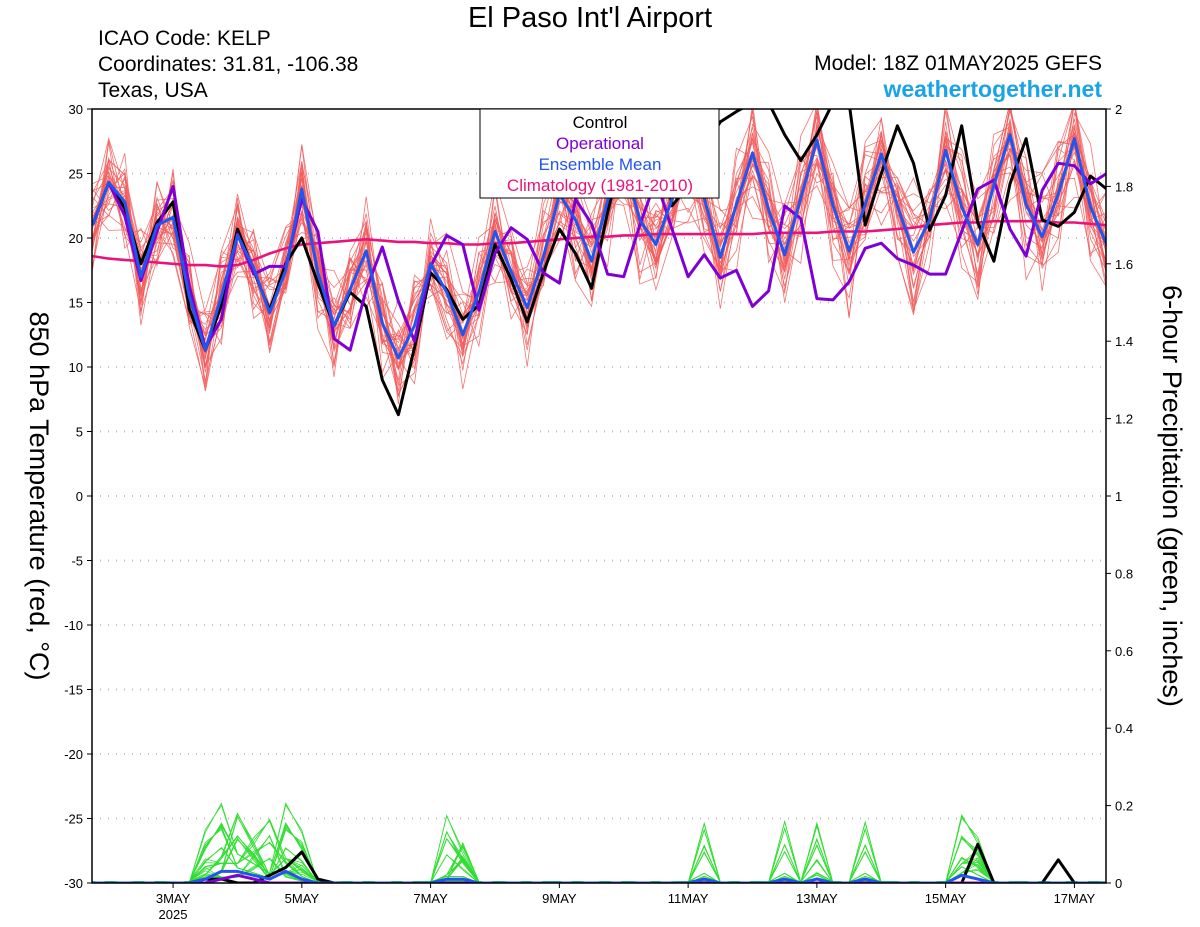 The height and width of the screenshot is (927, 1200). I want to click on legend-ensemble-mean: Ensemble Mean, so click(600, 164).